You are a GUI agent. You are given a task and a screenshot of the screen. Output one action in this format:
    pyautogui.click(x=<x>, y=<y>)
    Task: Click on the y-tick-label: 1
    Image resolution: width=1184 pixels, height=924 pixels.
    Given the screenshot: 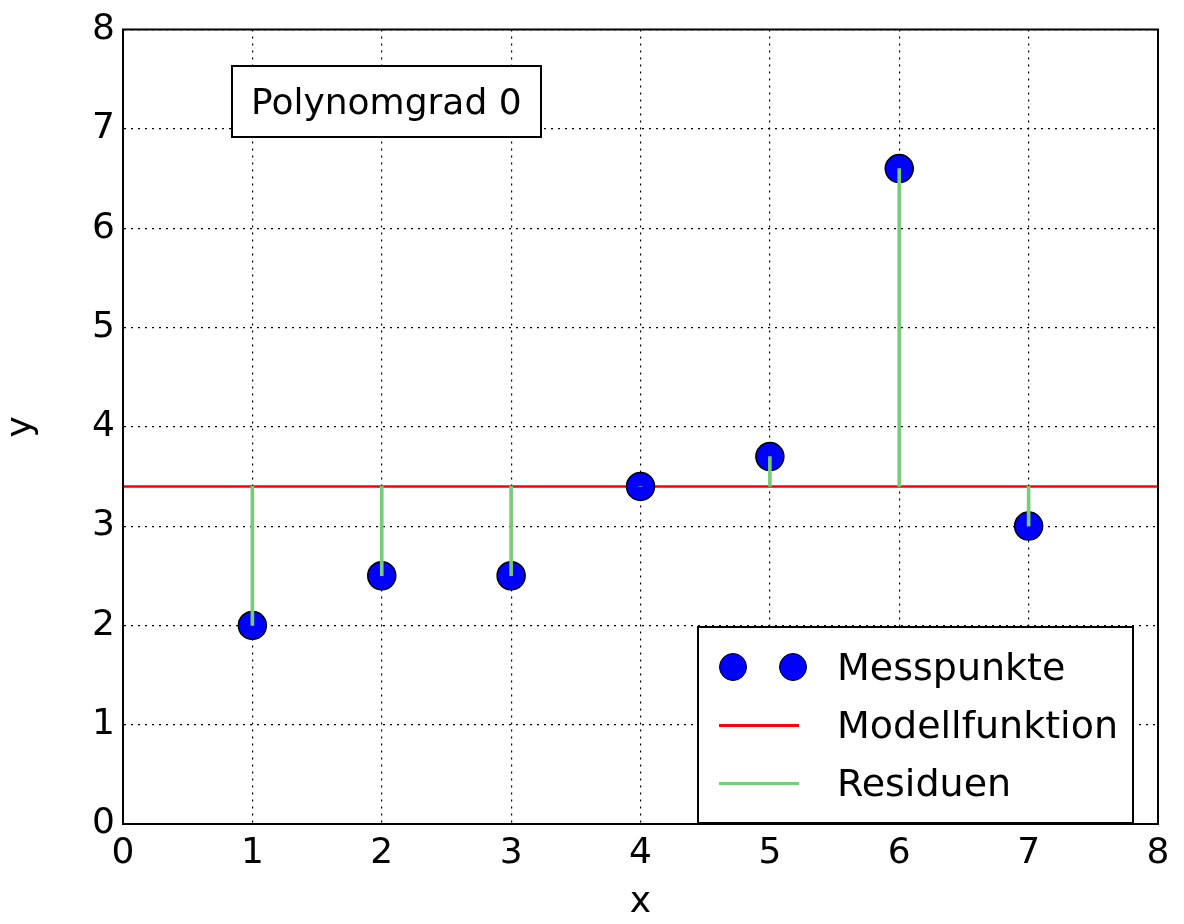 What is the action you would take?
    pyautogui.click(x=103, y=722)
    